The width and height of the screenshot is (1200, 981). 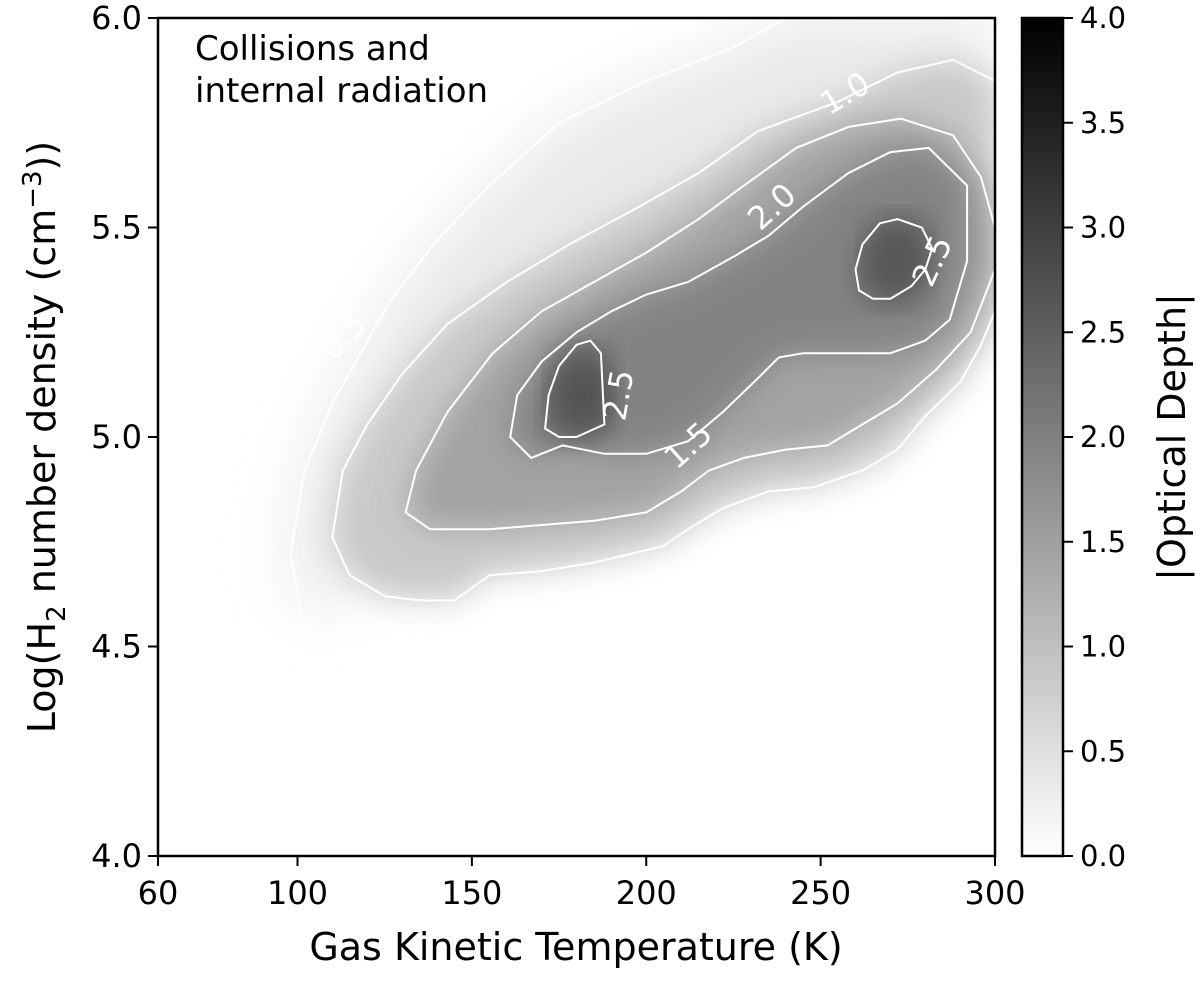 I want to click on y-tick-label-0: 4.0, so click(x=116, y=856).